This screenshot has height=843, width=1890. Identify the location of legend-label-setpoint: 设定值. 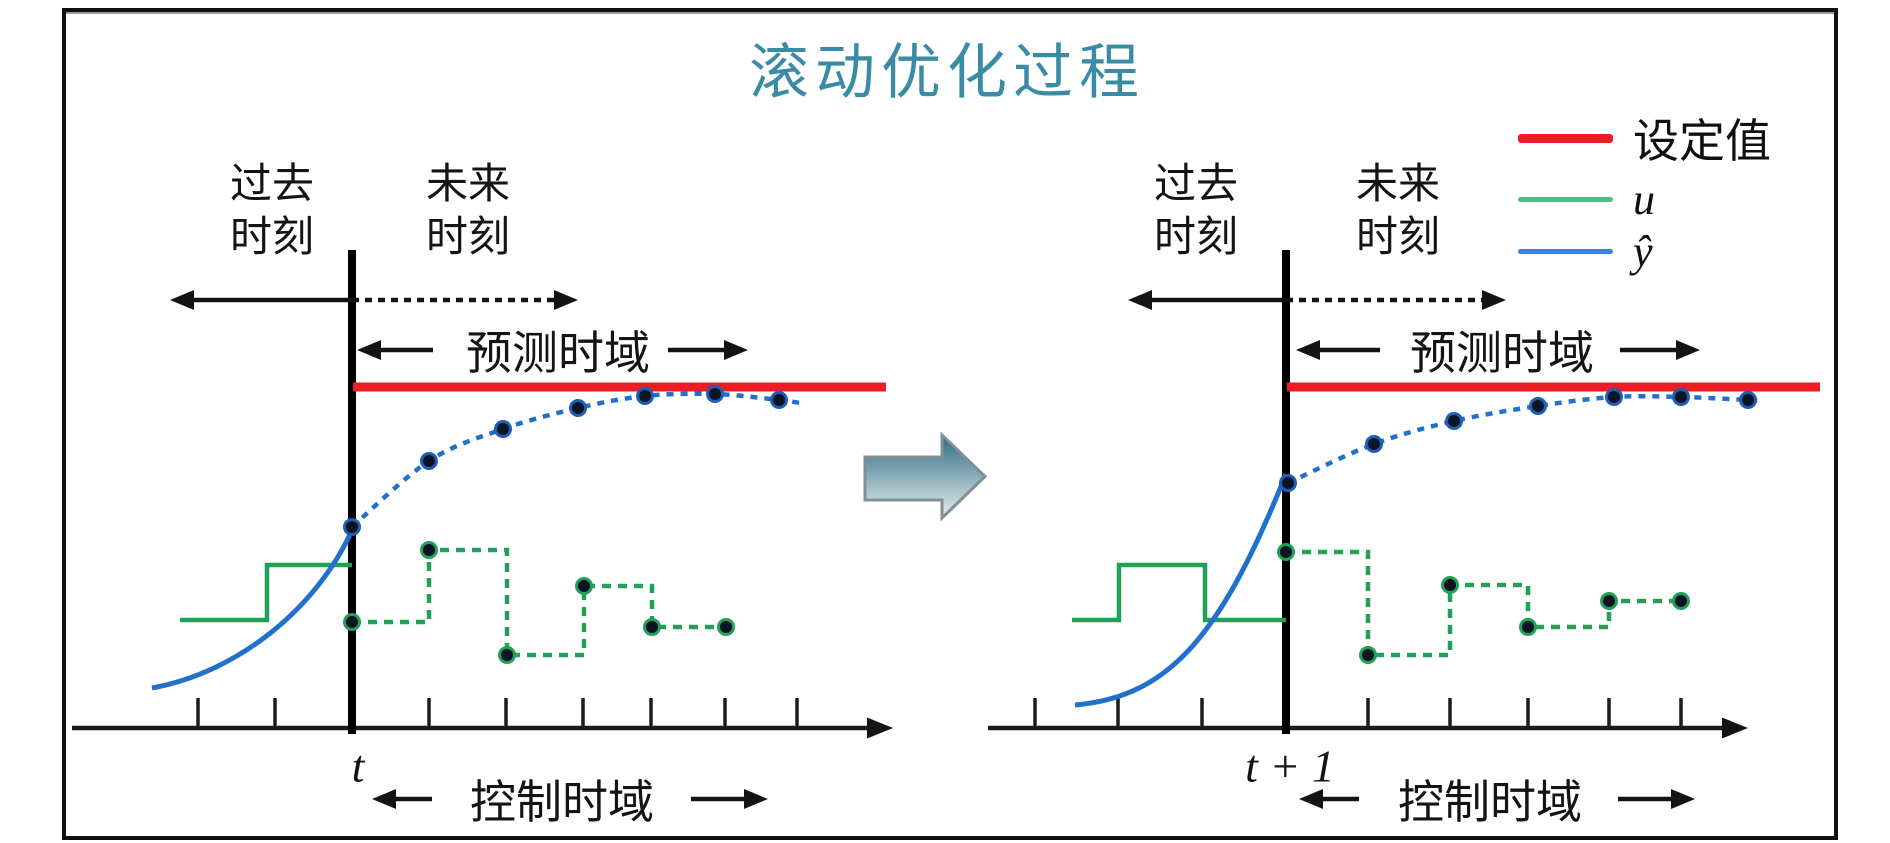
(1702, 141).